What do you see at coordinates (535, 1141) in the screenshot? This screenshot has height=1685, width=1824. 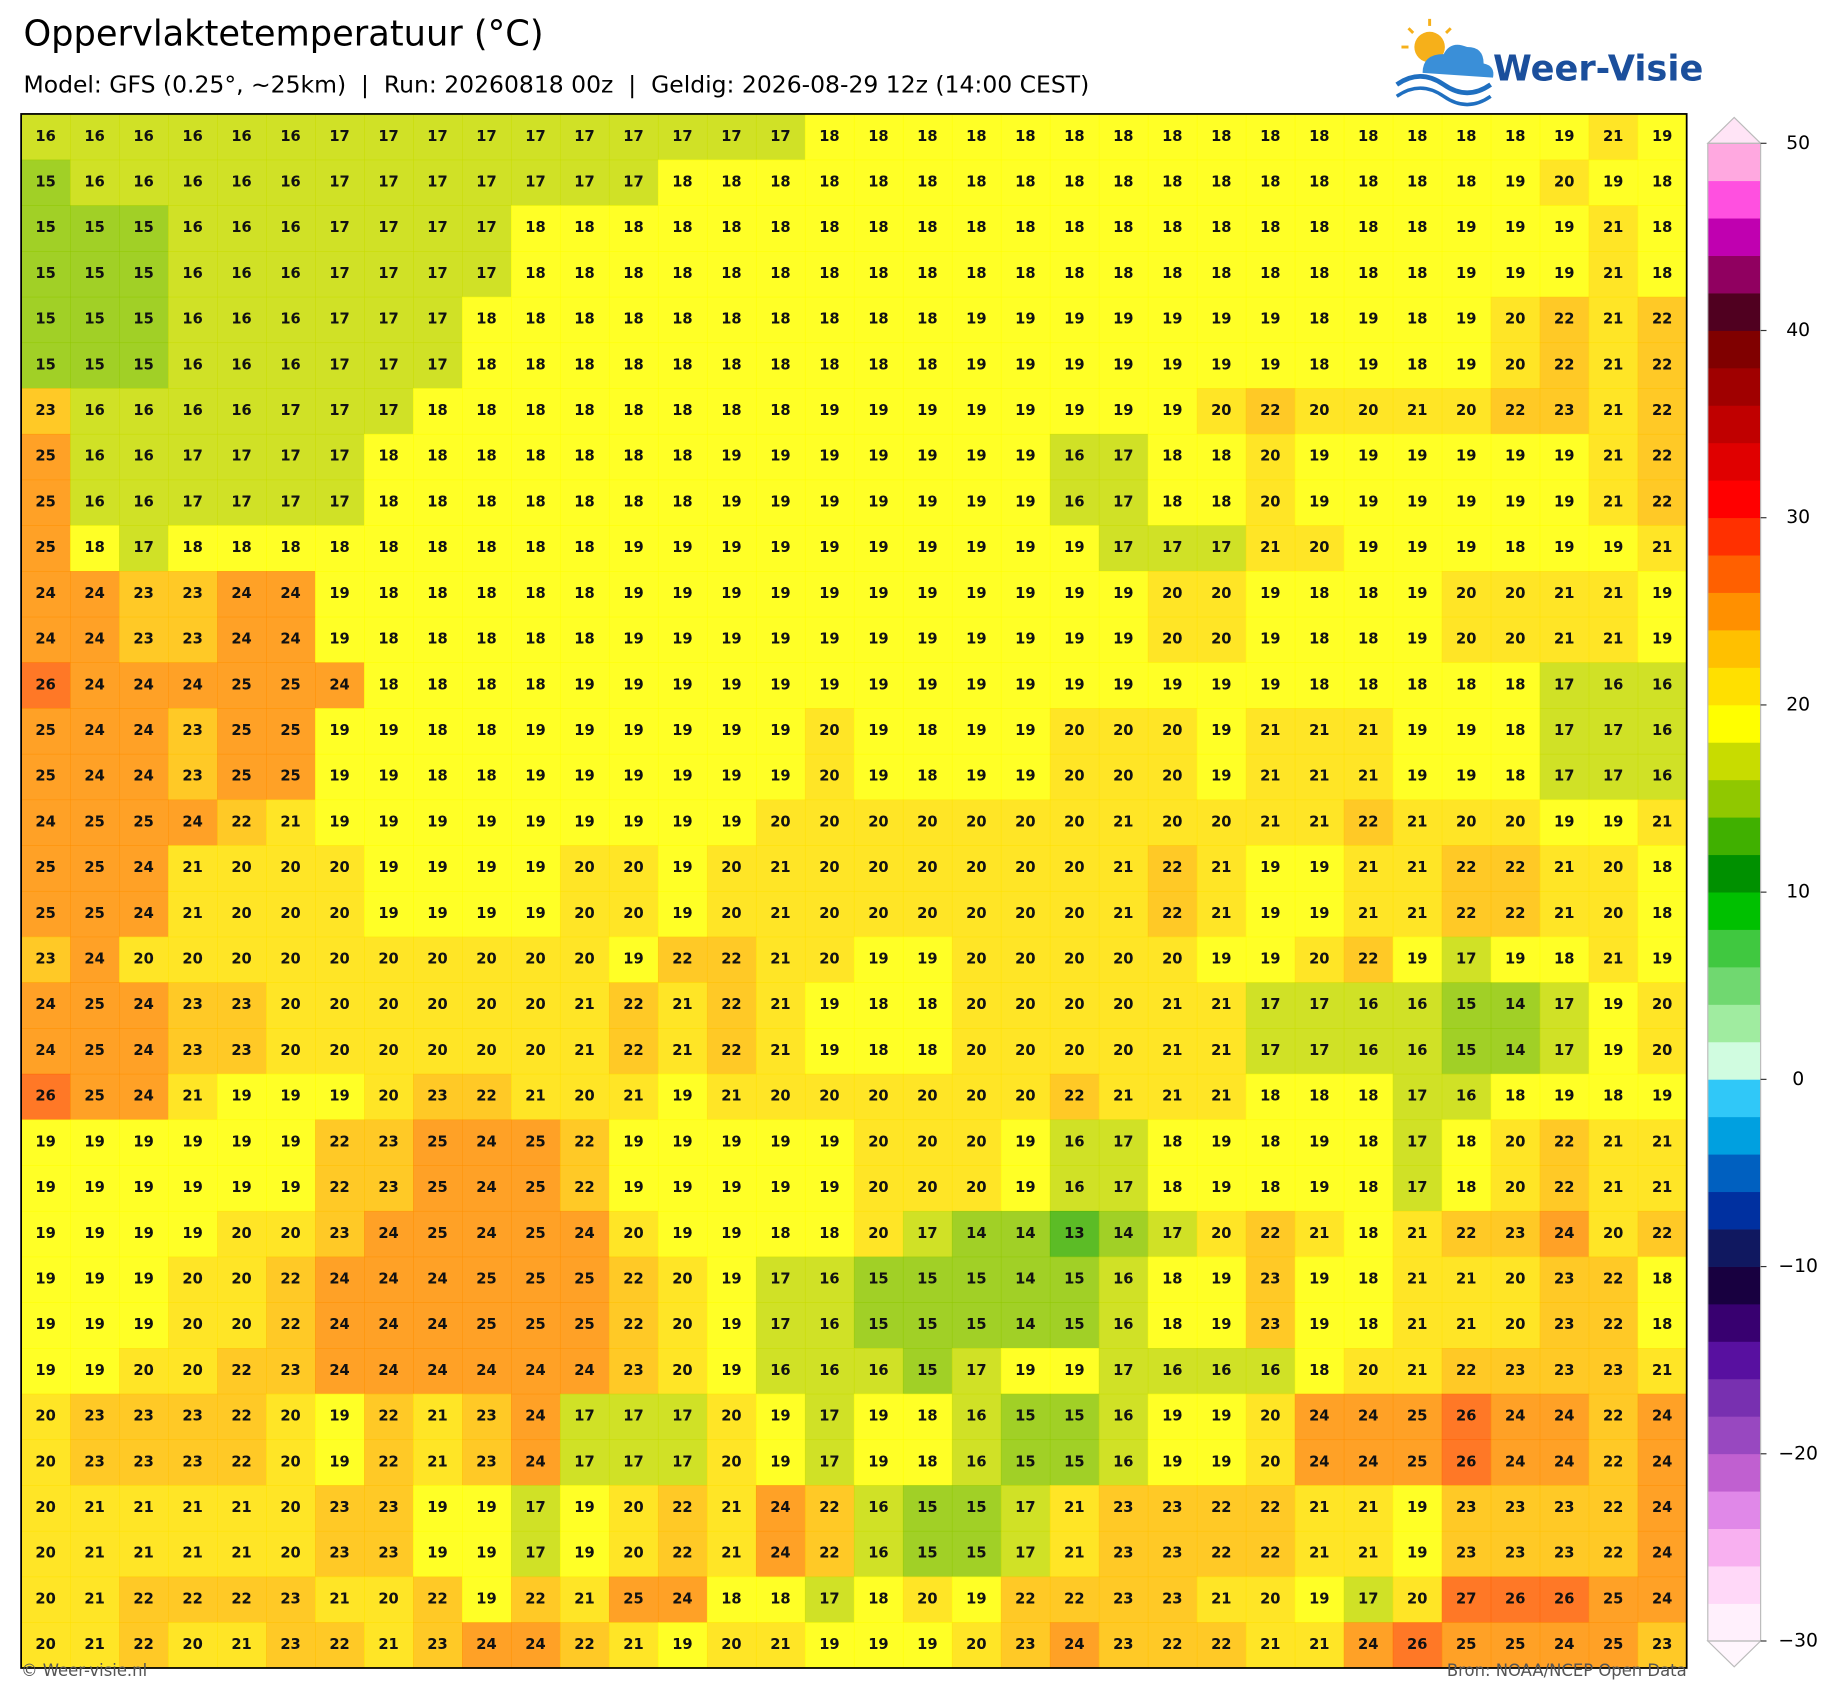 I see `temp-label: 25` at bounding box center [535, 1141].